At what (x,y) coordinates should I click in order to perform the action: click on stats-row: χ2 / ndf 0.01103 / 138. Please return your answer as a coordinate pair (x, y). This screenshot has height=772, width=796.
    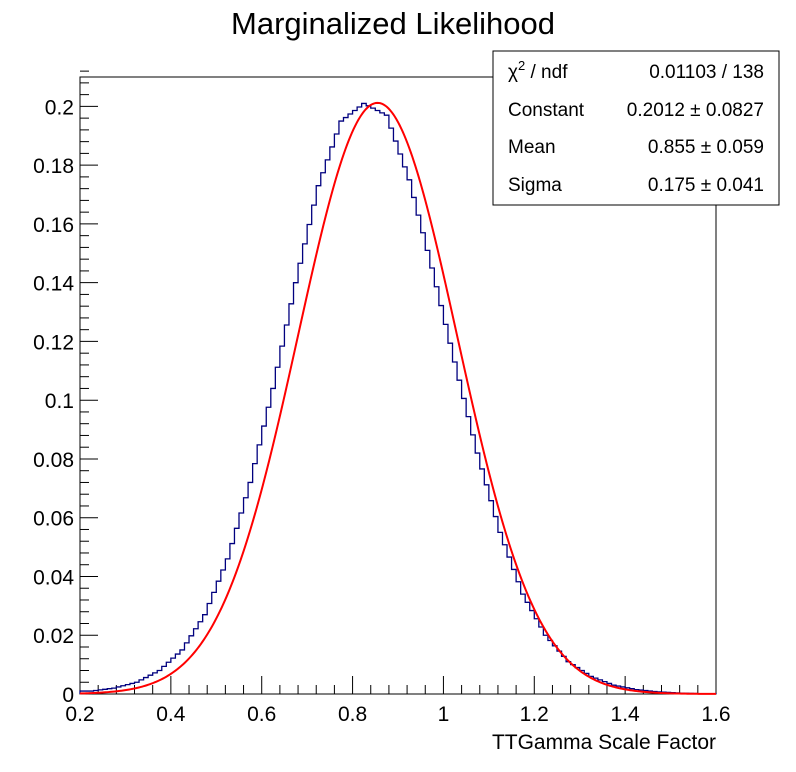
    Looking at the image, I should click on (636, 70).